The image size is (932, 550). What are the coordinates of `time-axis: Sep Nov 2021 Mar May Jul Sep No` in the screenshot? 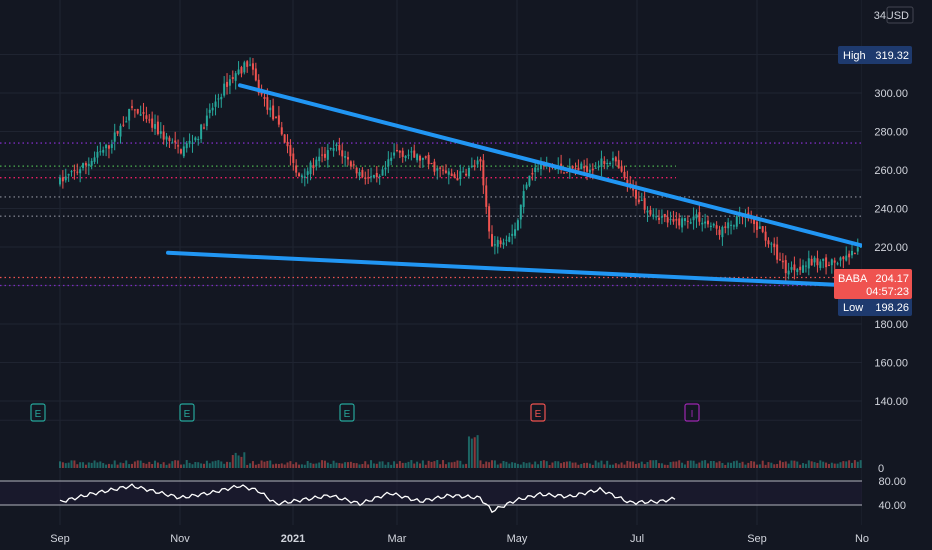 It's located at (466, 538).